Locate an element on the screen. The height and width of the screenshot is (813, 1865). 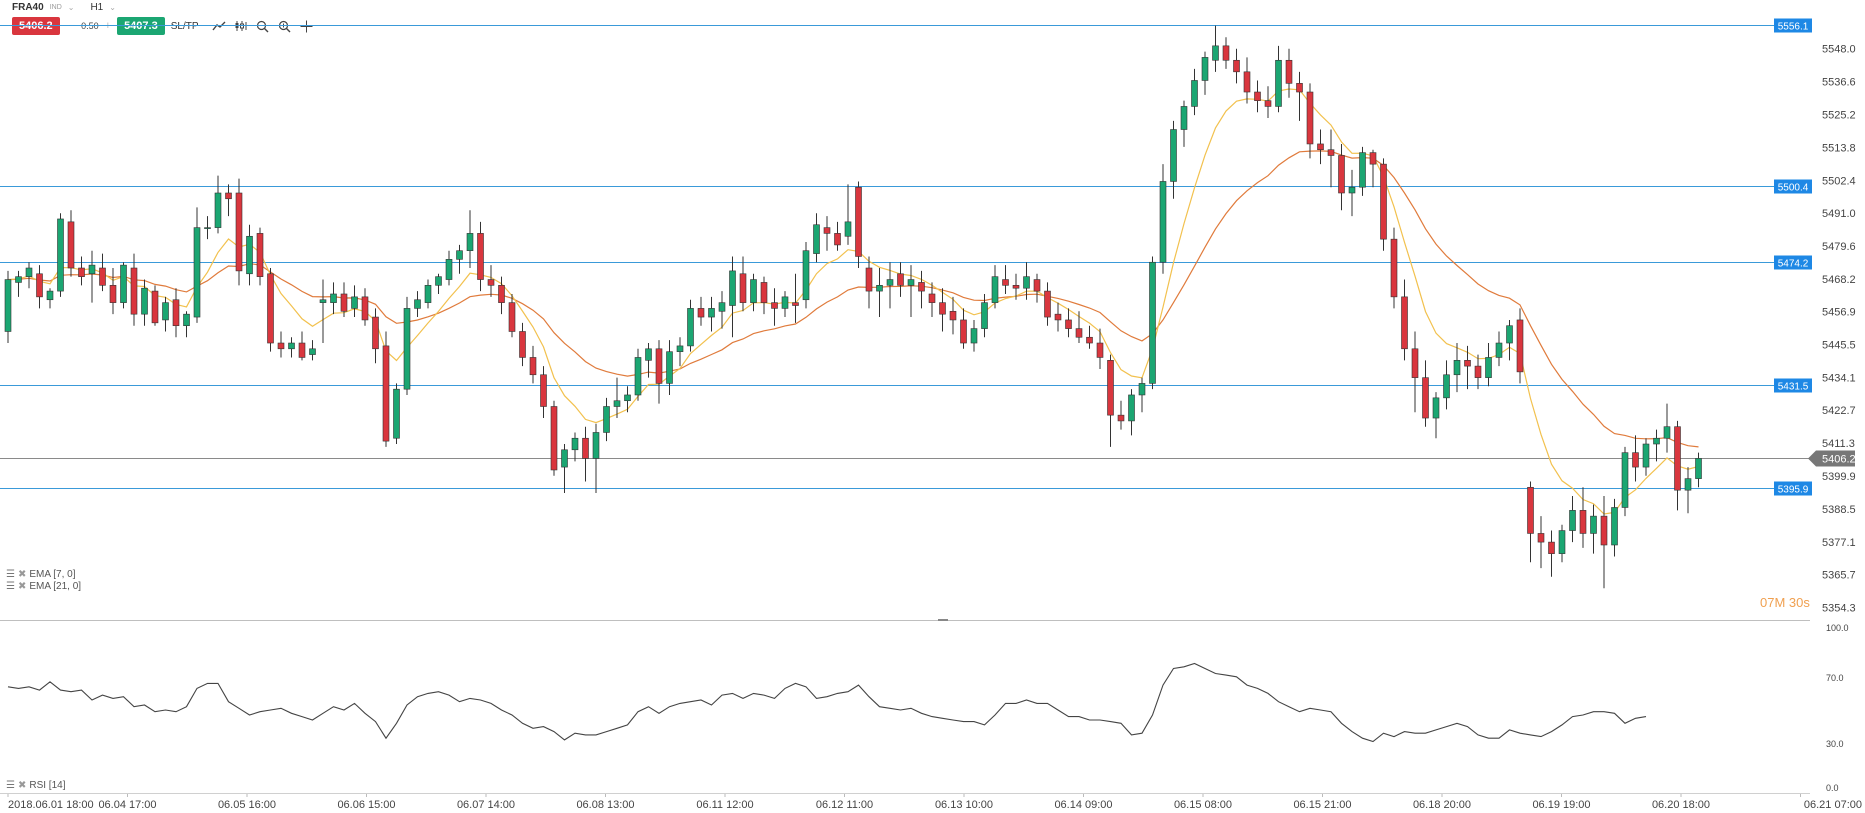
price-tick-label: 5491.0 is located at coordinates (1839, 214).